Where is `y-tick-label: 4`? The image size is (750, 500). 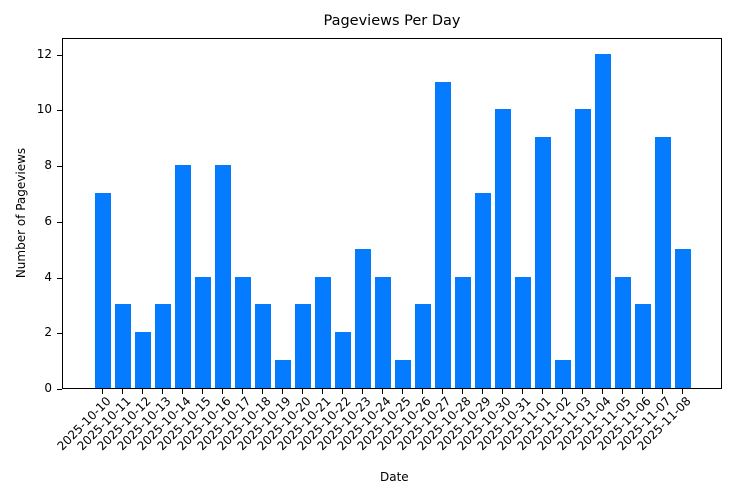
y-tick-label: 4 is located at coordinates (48, 276).